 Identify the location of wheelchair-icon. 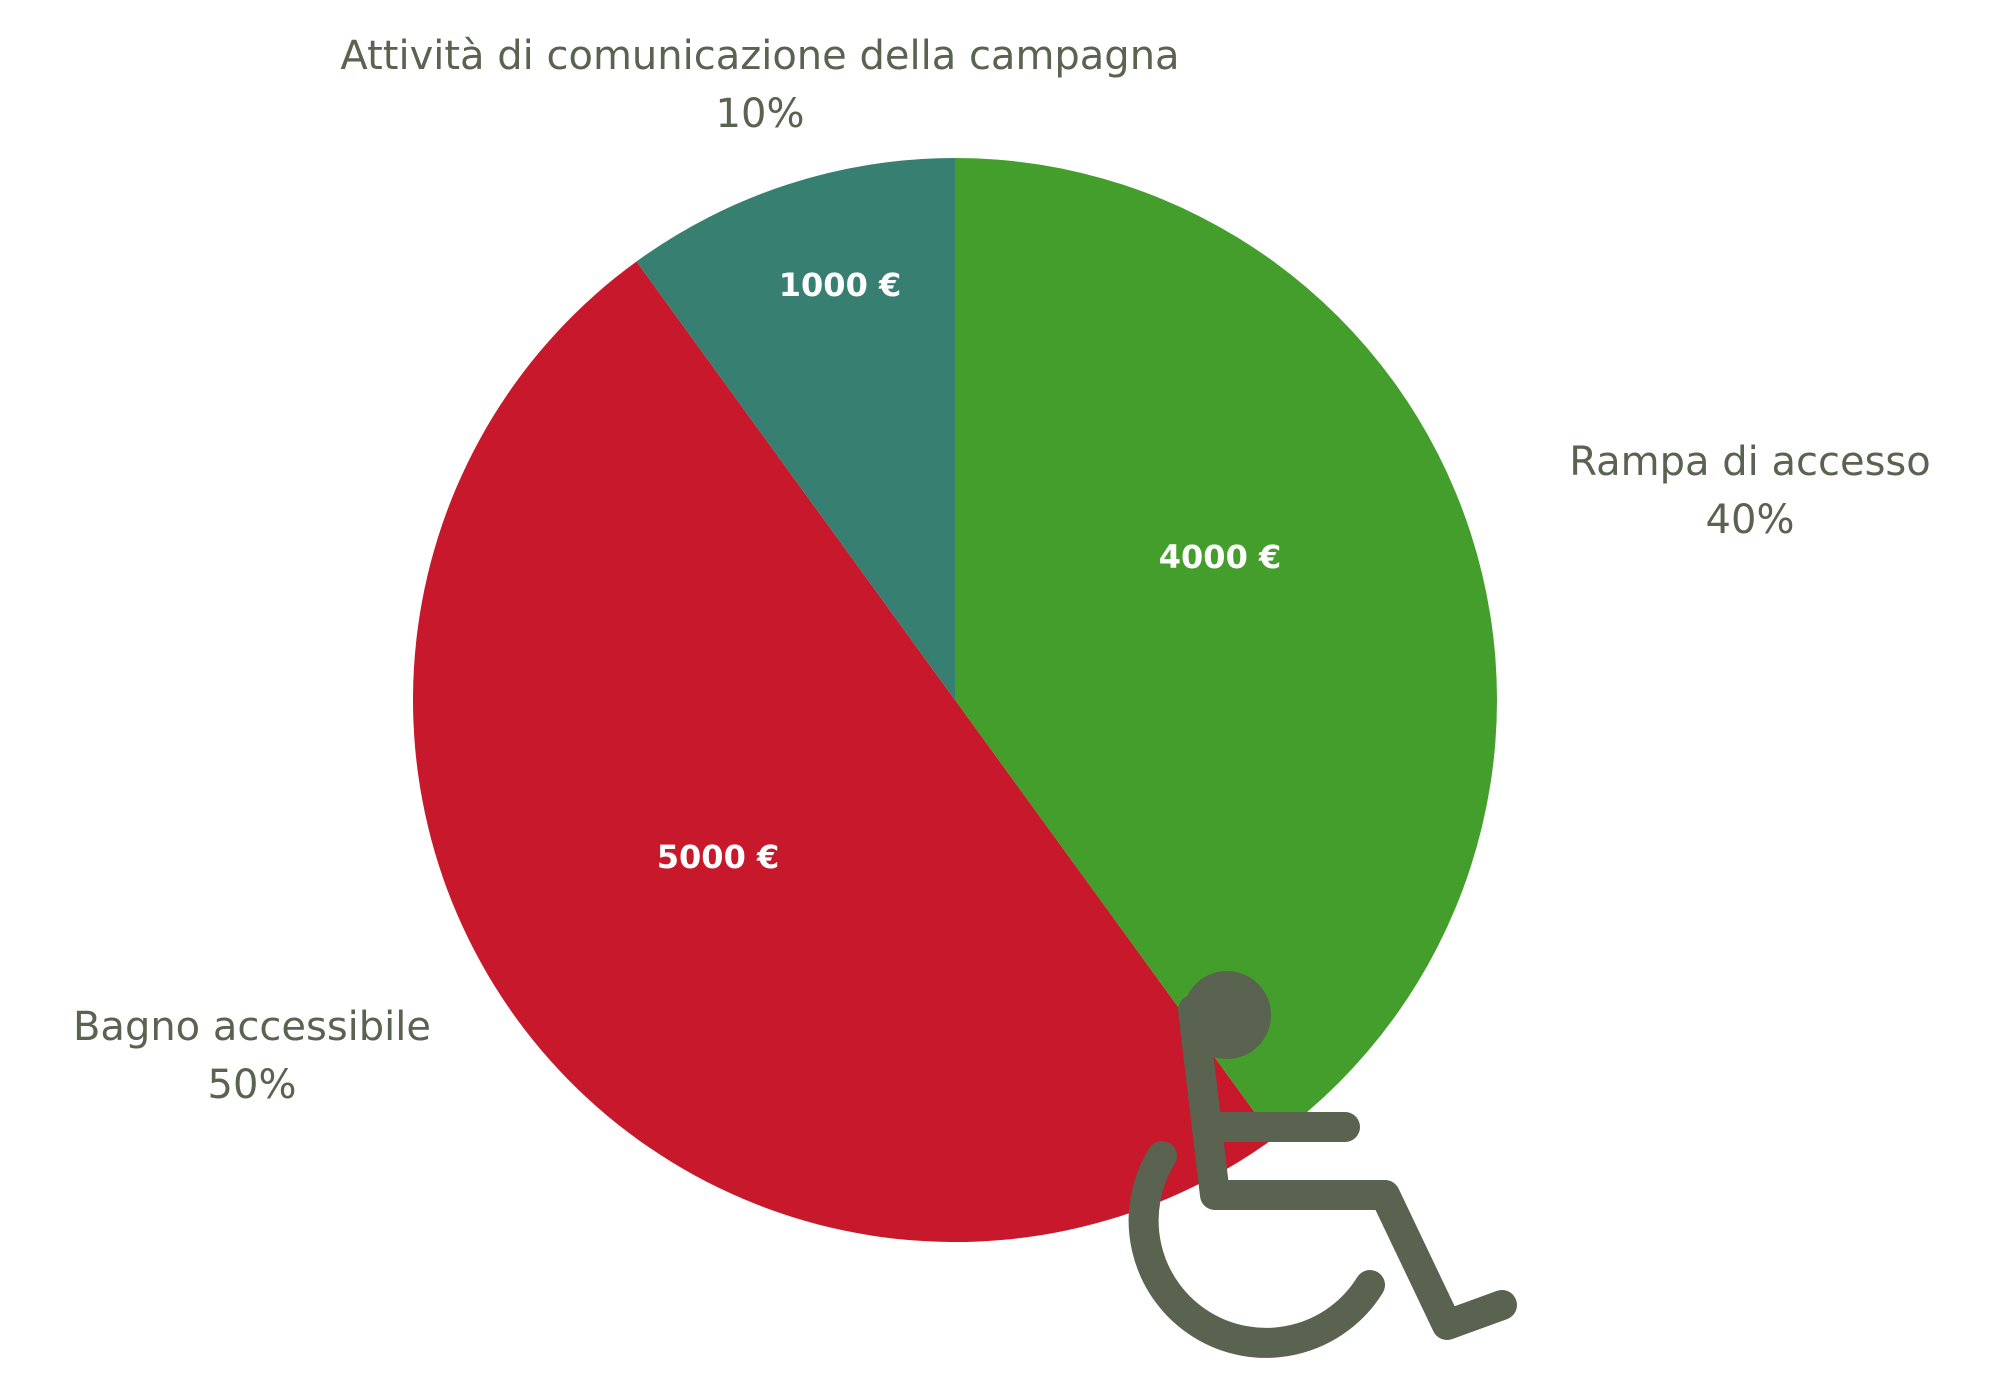
(1322, 1164).